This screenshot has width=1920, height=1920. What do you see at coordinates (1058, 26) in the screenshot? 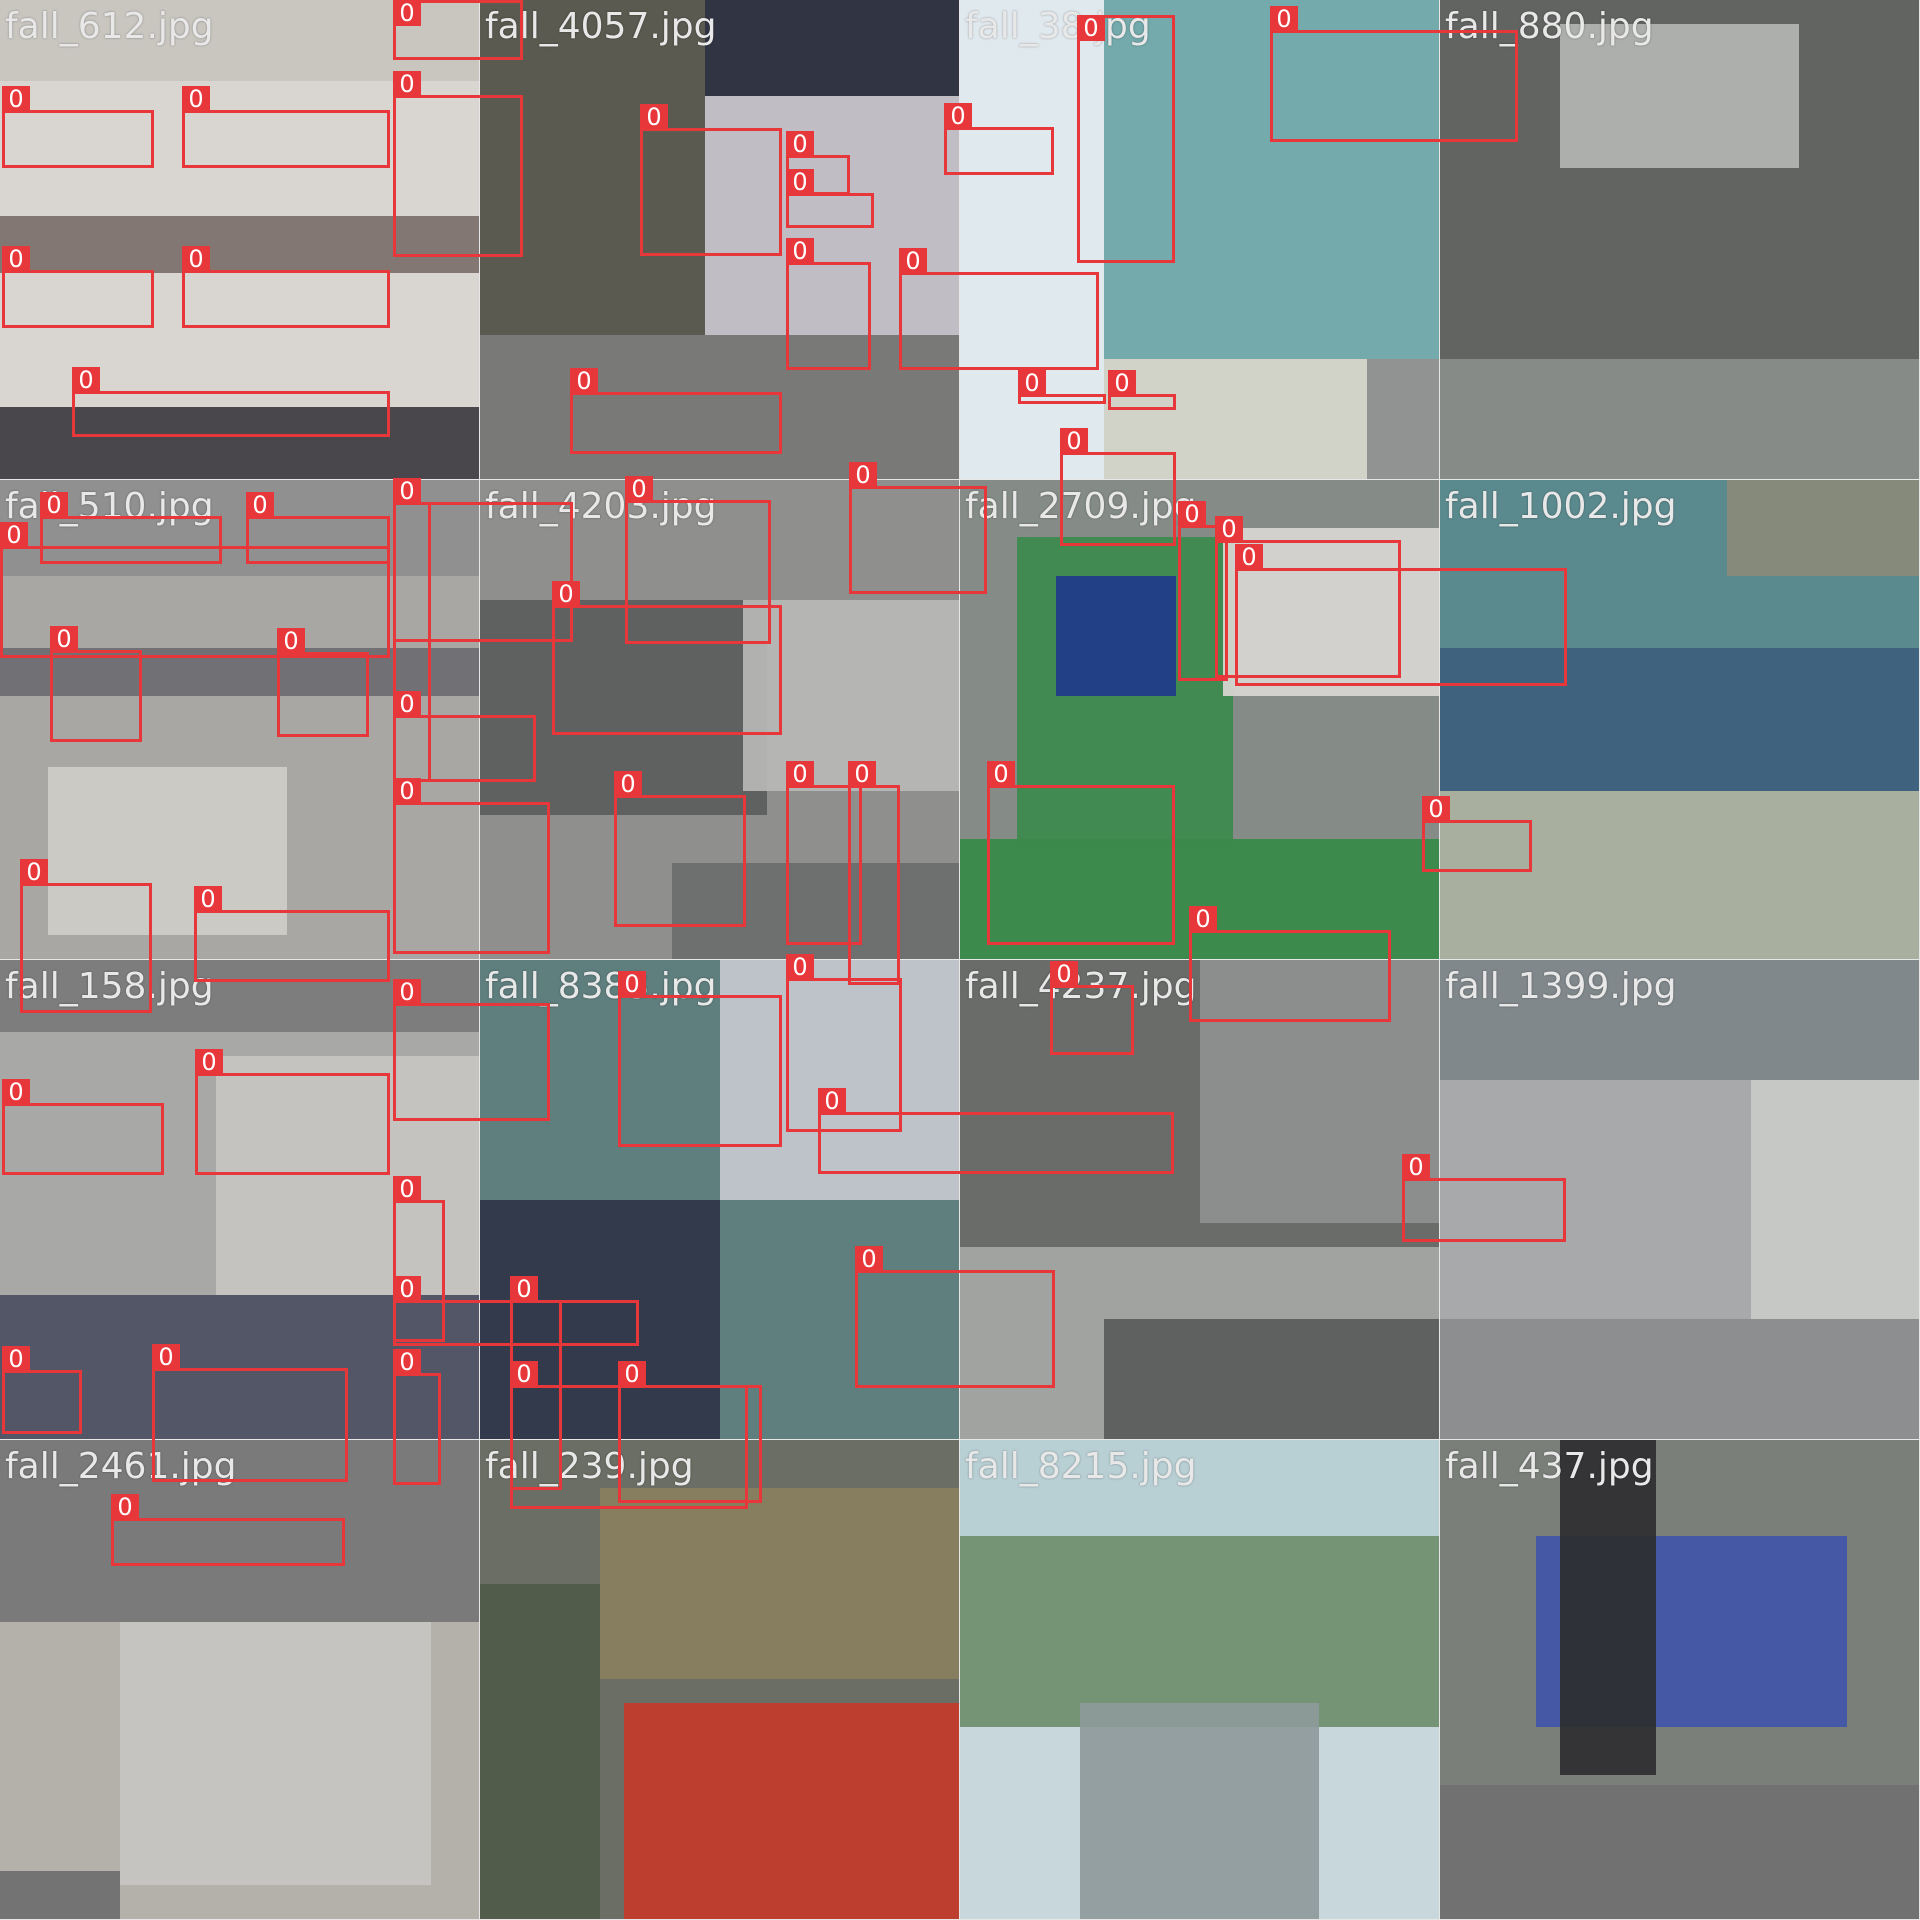
I see `tile-filename-label: fall_38.jpg` at bounding box center [1058, 26].